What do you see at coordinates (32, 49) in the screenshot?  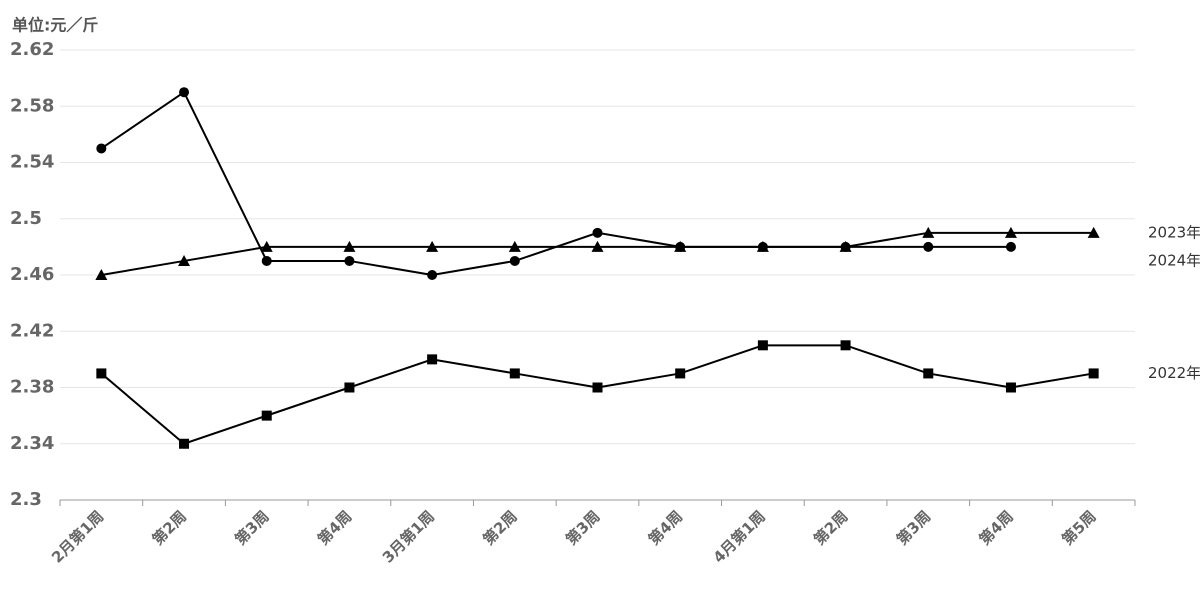 I see `y-tick-label: 2.62` at bounding box center [32, 49].